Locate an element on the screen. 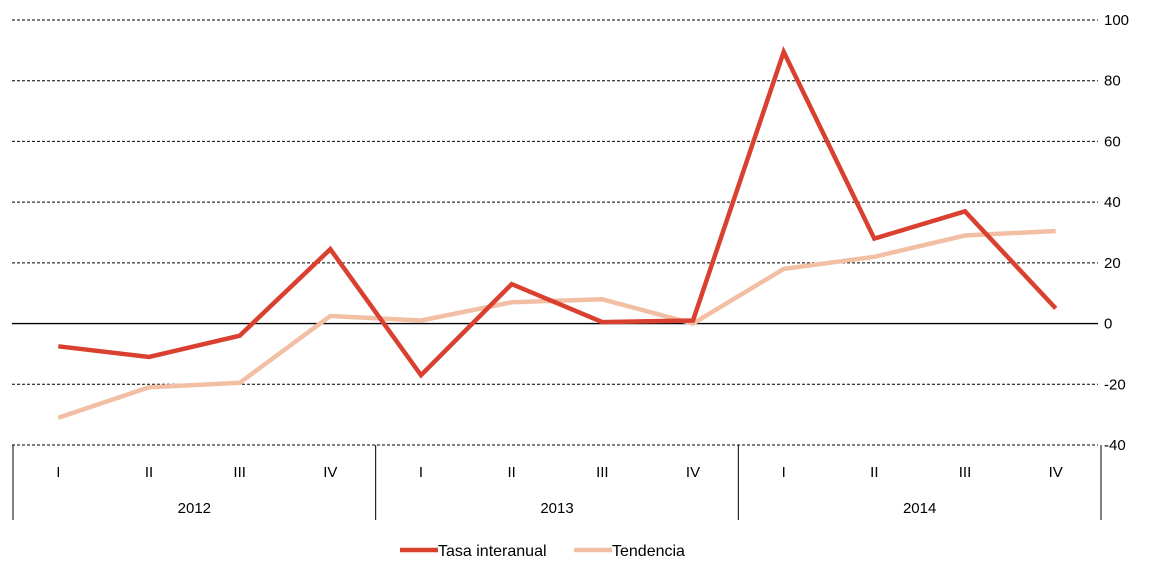 The image size is (1154, 562). y-tick-label: 20 is located at coordinates (1112, 263).